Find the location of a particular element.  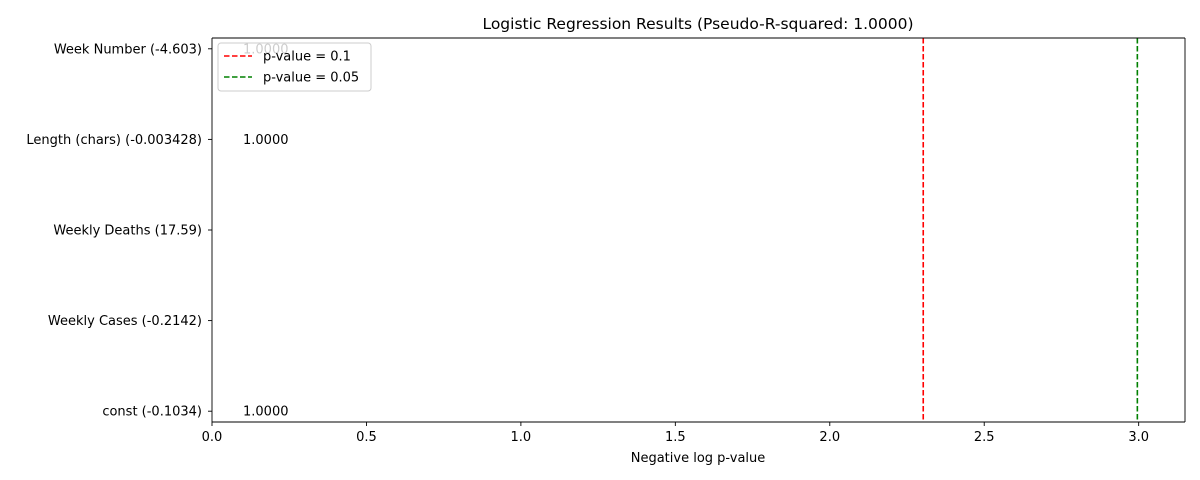

x-tick-label-3: 1.5 is located at coordinates (675, 437).